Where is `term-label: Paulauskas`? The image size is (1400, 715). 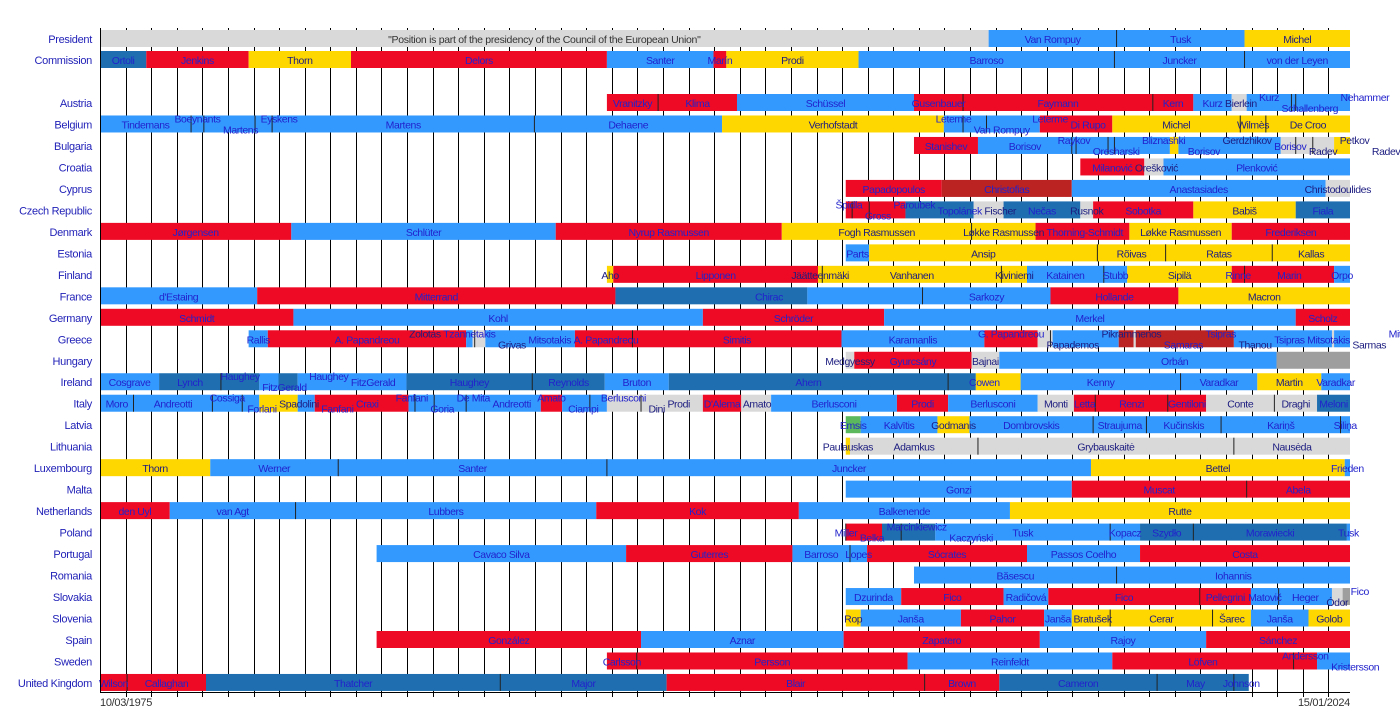
term-label: Paulauskas is located at coordinates (848, 448).